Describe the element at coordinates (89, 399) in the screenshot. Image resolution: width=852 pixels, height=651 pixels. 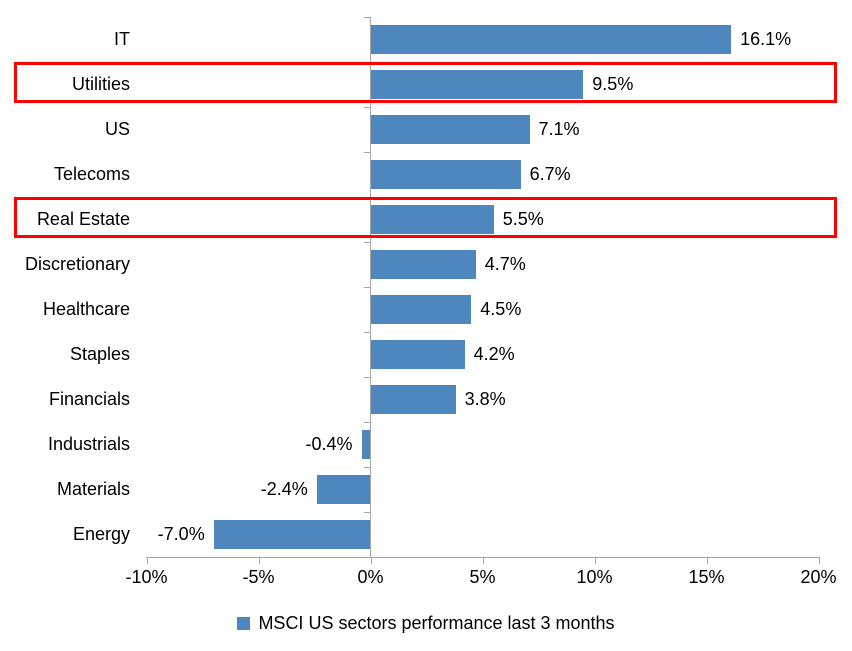
I see `category-label: Financials` at that location.